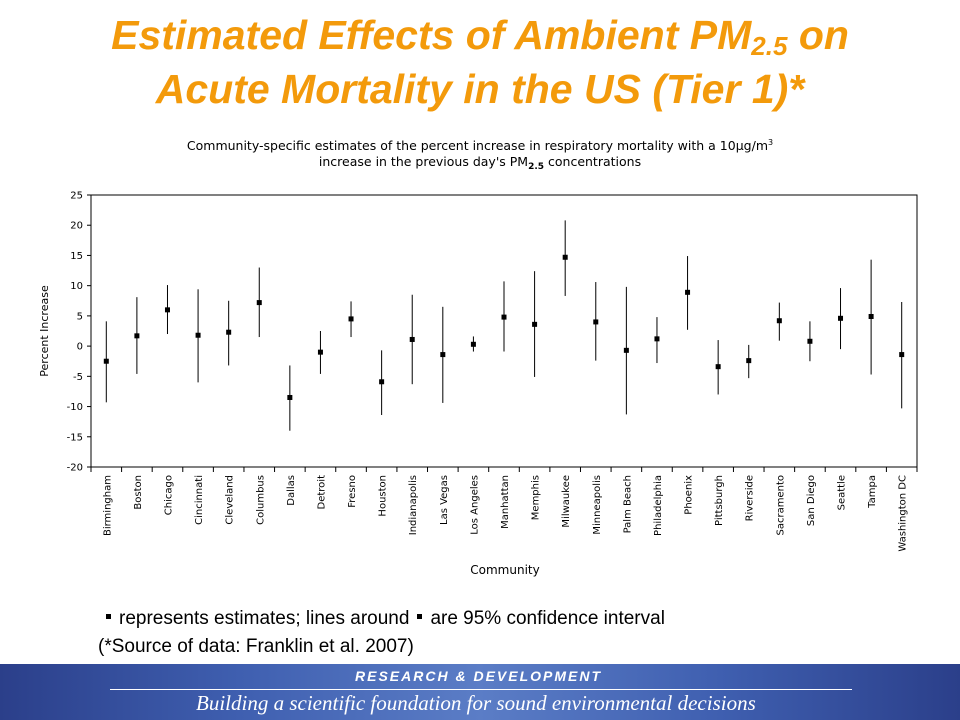  Describe the element at coordinates (547, 618) in the screenshot. I see `note-line1-b: are 95% confidence interval` at that location.